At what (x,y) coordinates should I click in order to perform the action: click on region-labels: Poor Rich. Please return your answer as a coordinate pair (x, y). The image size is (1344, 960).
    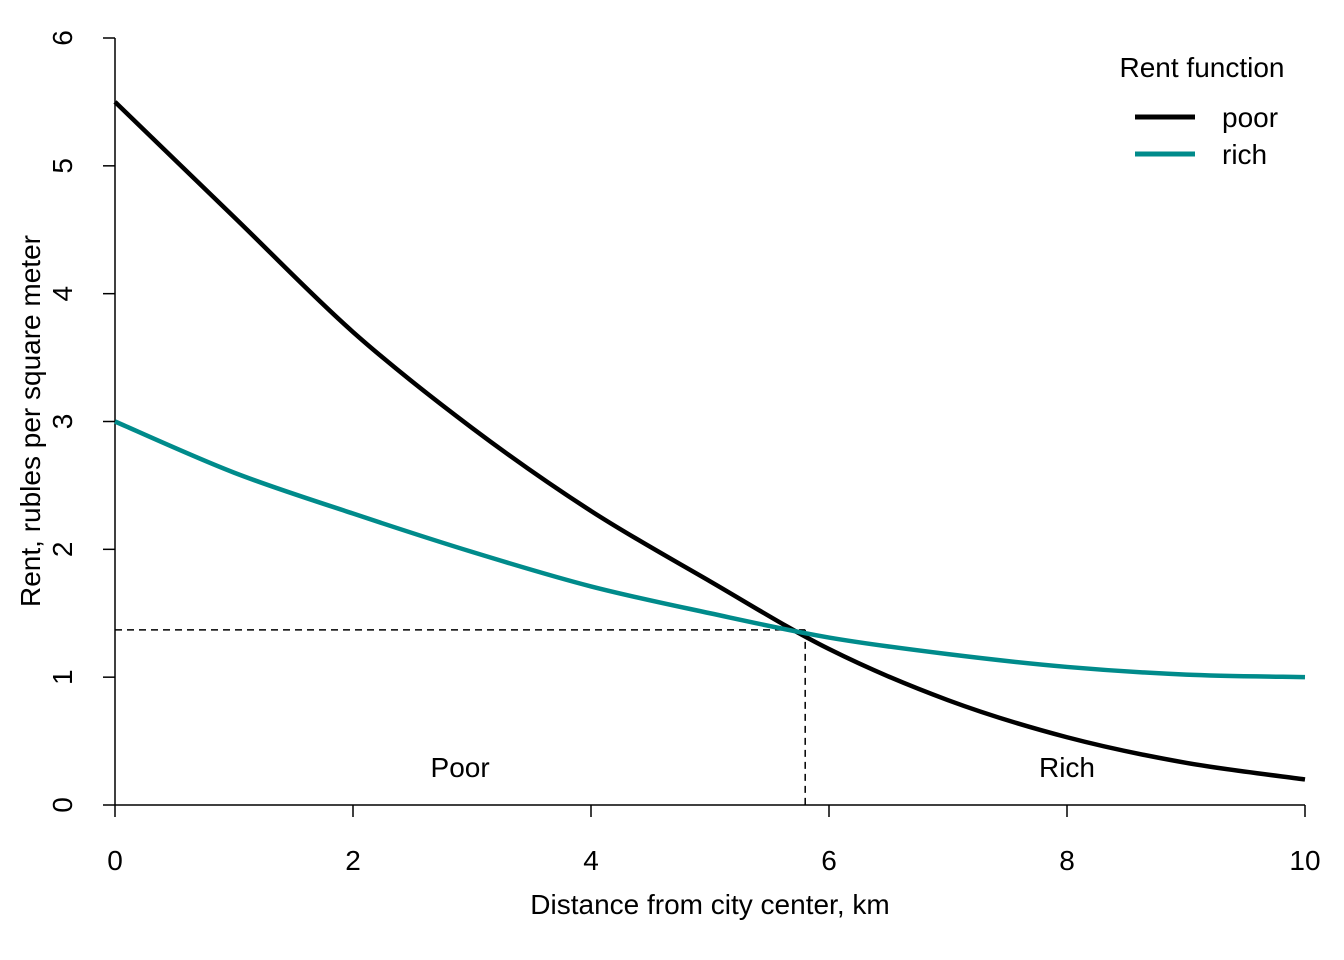
    Looking at the image, I should click on (763, 767).